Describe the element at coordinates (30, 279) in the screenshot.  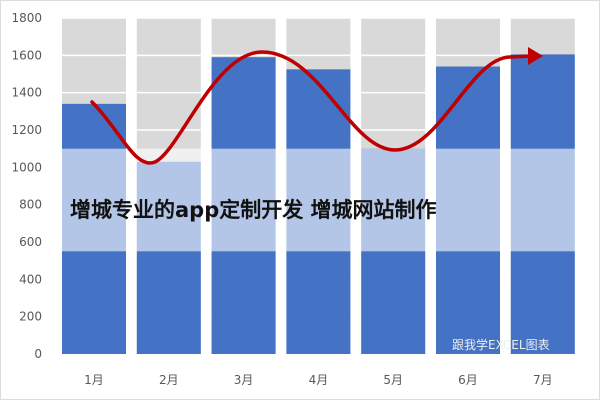
I see `y-tick-label: 400` at that location.